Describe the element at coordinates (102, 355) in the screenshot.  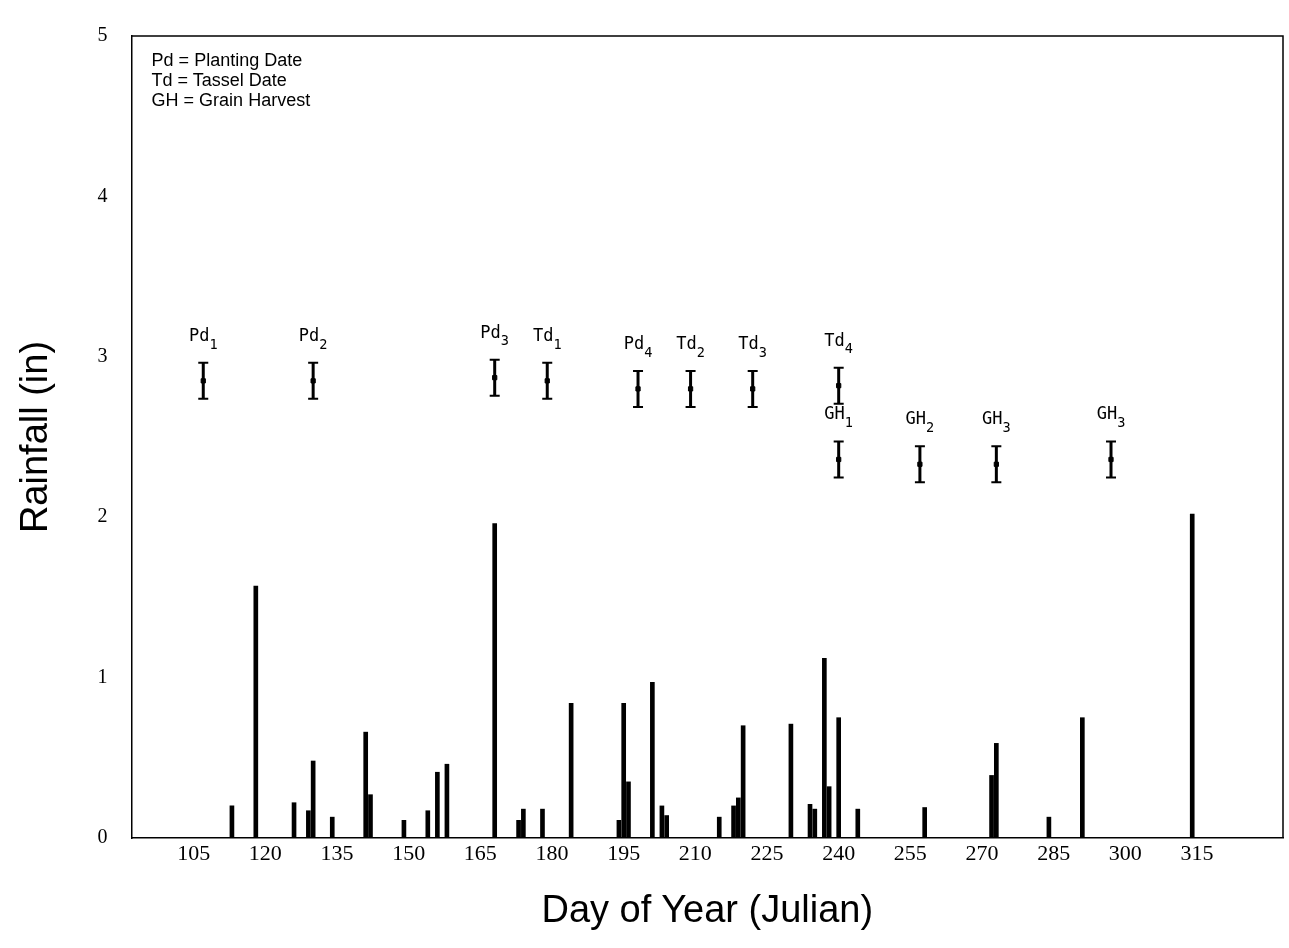
I see `y-tick-label: 3` at that location.